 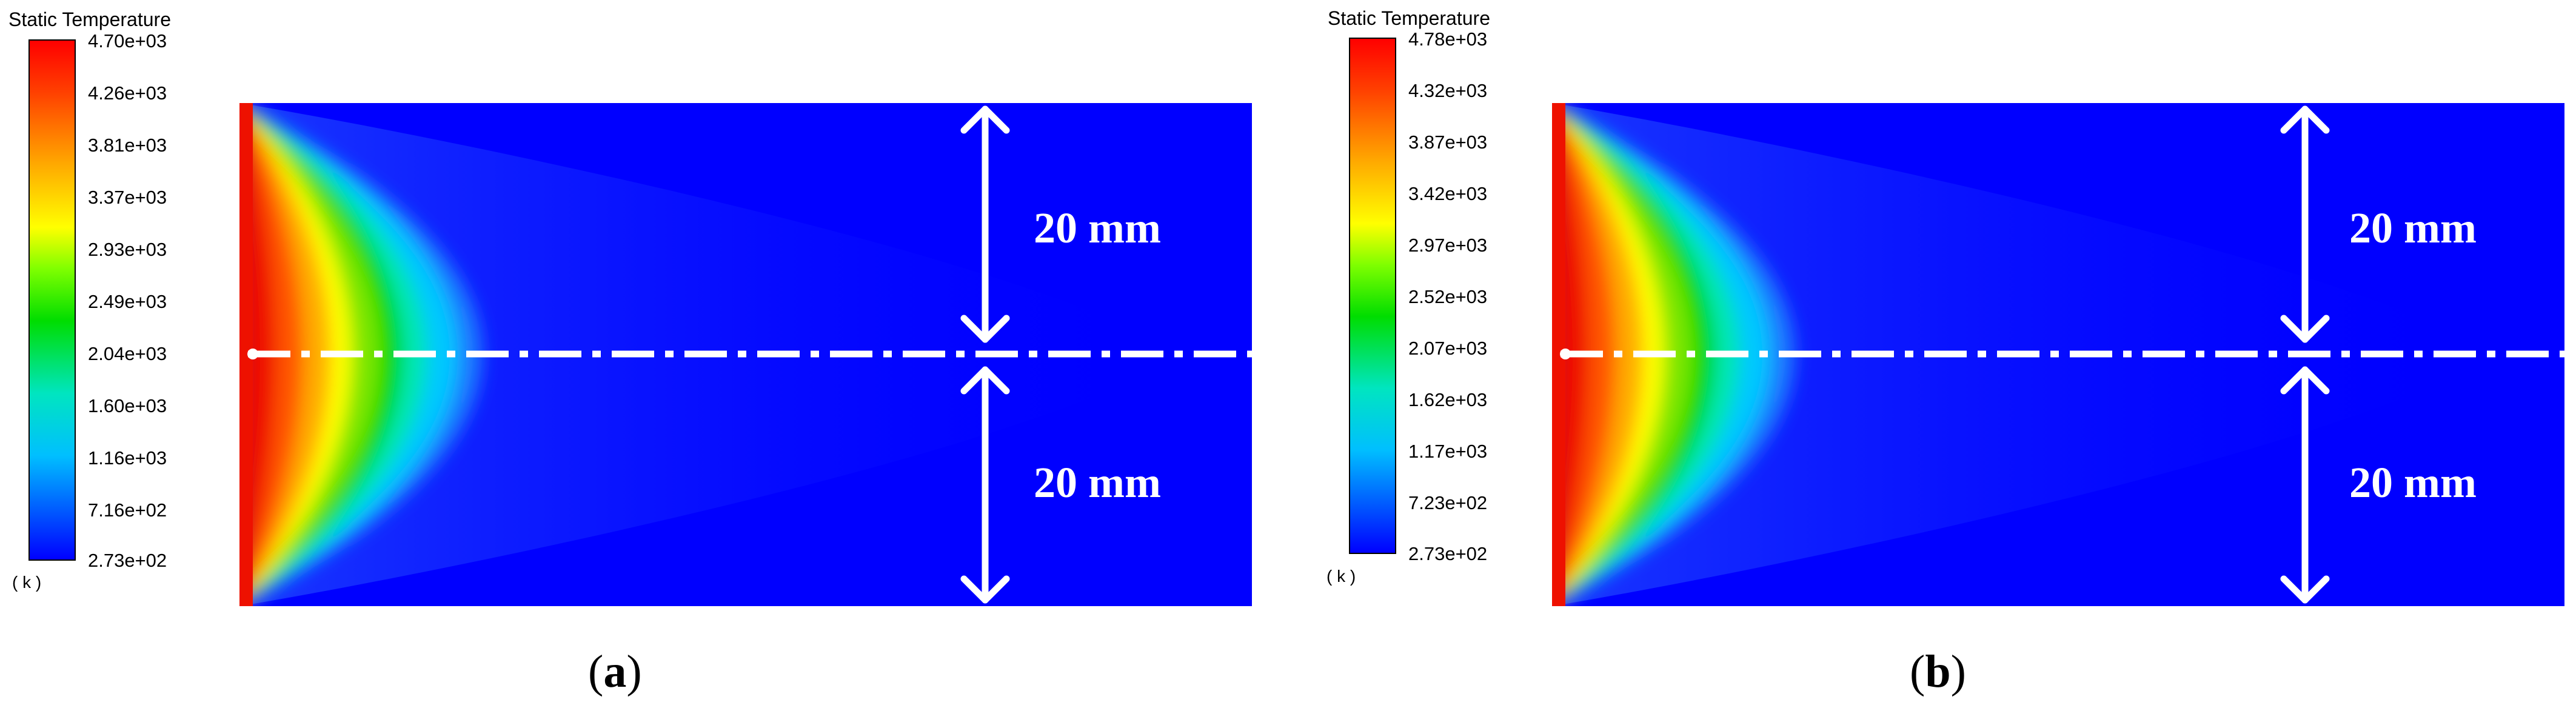 I want to click on tick-label: 2.97e+03, so click(x=1448, y=246).